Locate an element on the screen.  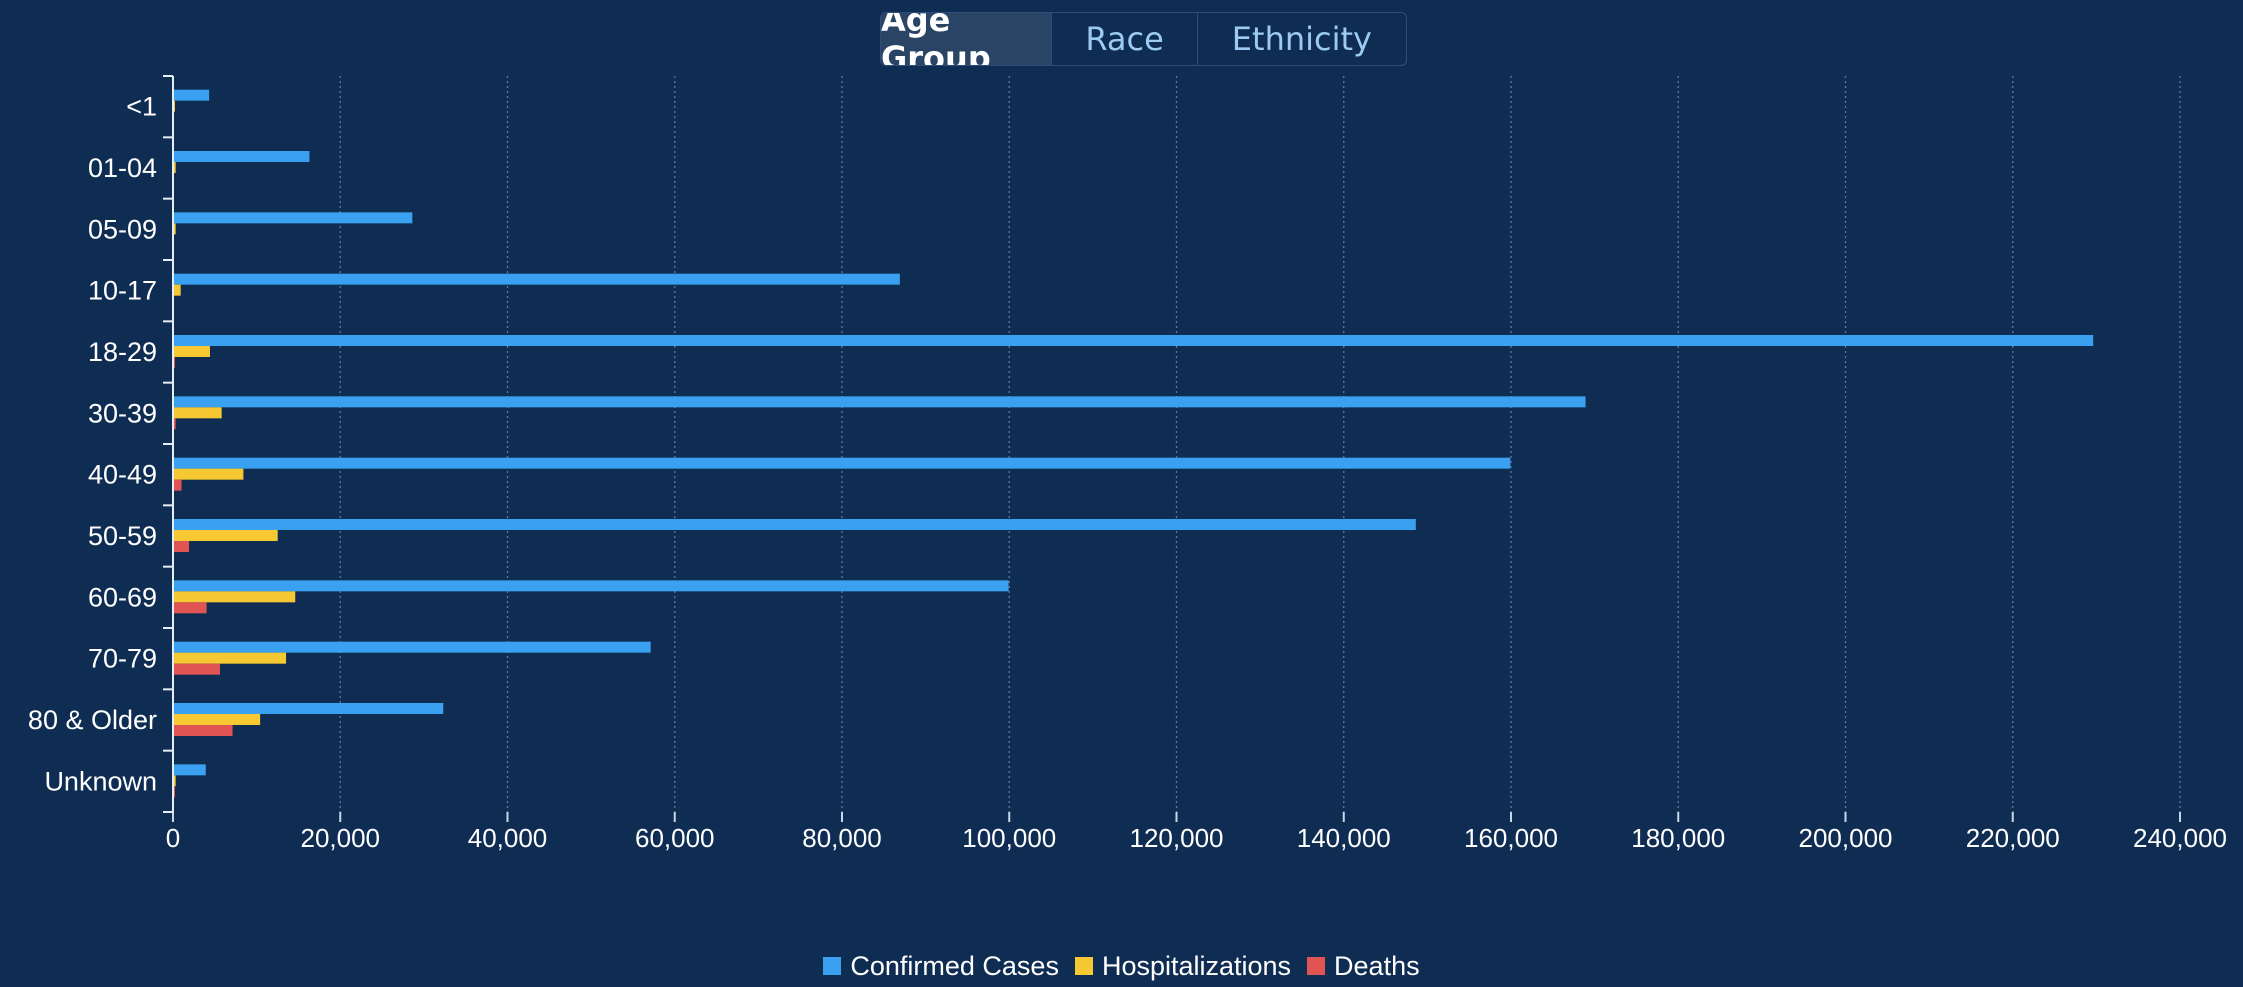
y-category-label: 50-59 is located at coordinates (122, 536).